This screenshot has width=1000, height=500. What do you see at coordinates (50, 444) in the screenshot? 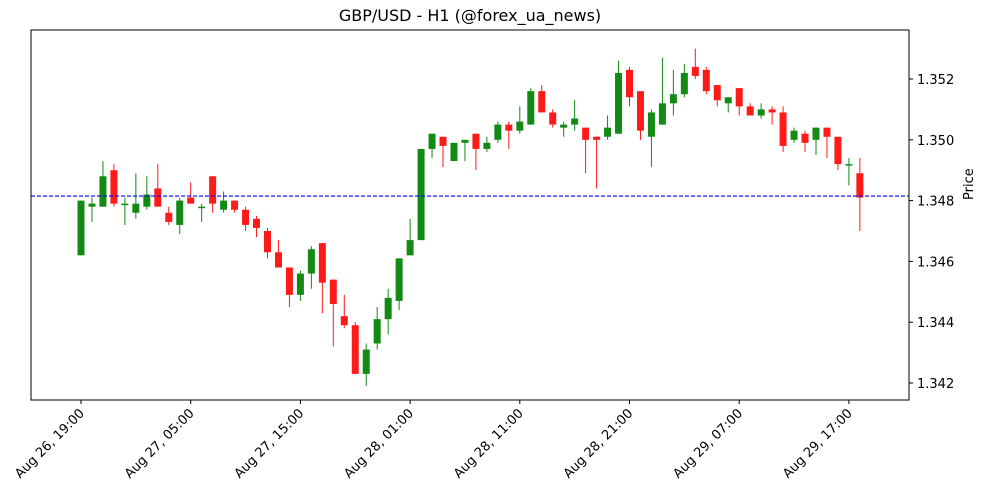
I see `x-tick-label: Aug 26, 19:00` at bounding box center [50, 444].